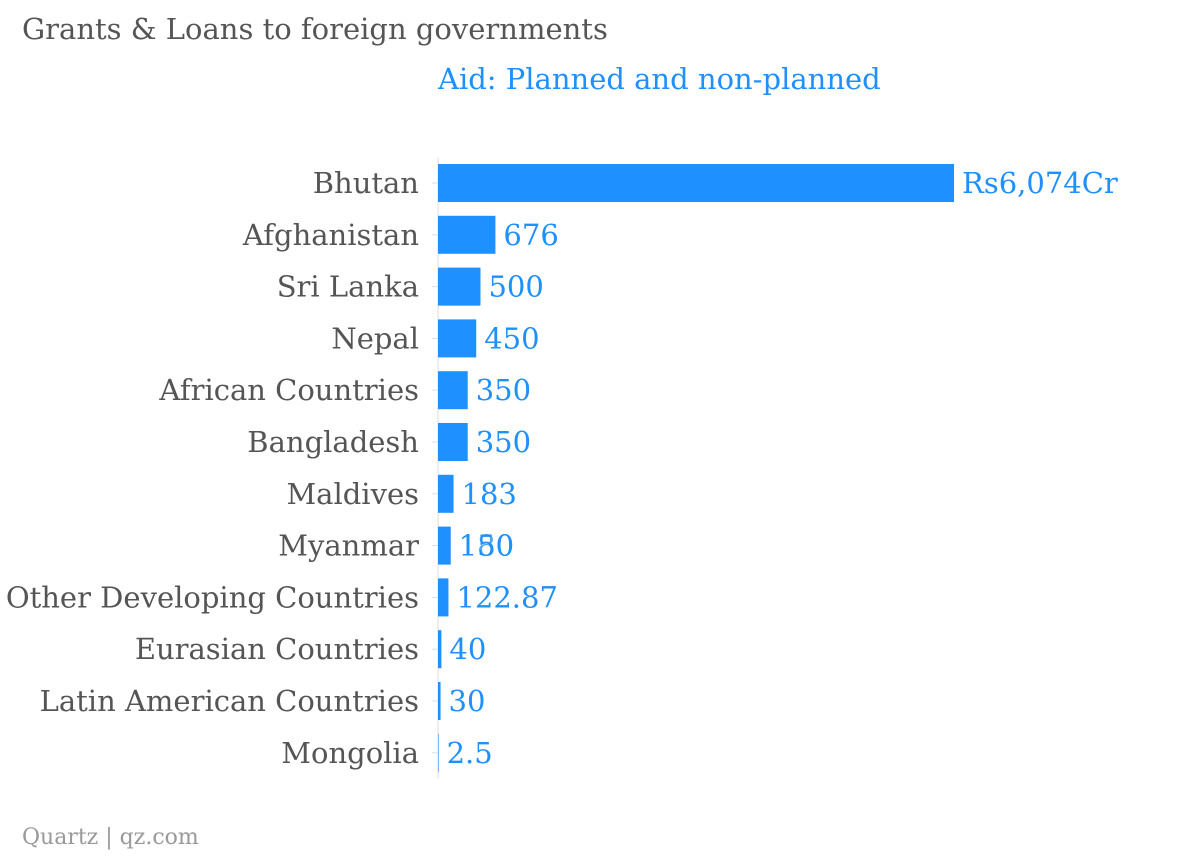 This screenshot has height=856, width=1200. Describe the element at coordinates (489, 494) in the screenshot. I see `value-label: 183` at that location.